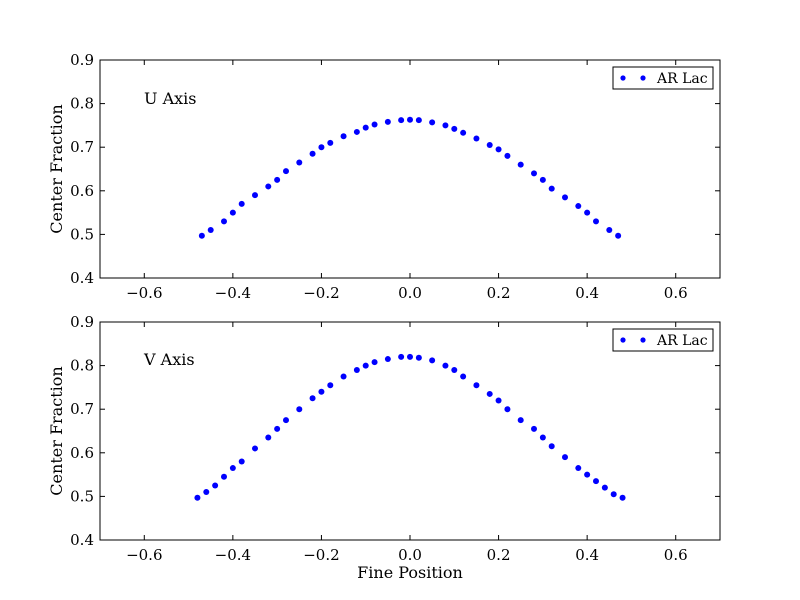 The height and width of the screenshot is (600, 800). I want to click on u-axis-ytick-label: 0.9, so click(82, 60).